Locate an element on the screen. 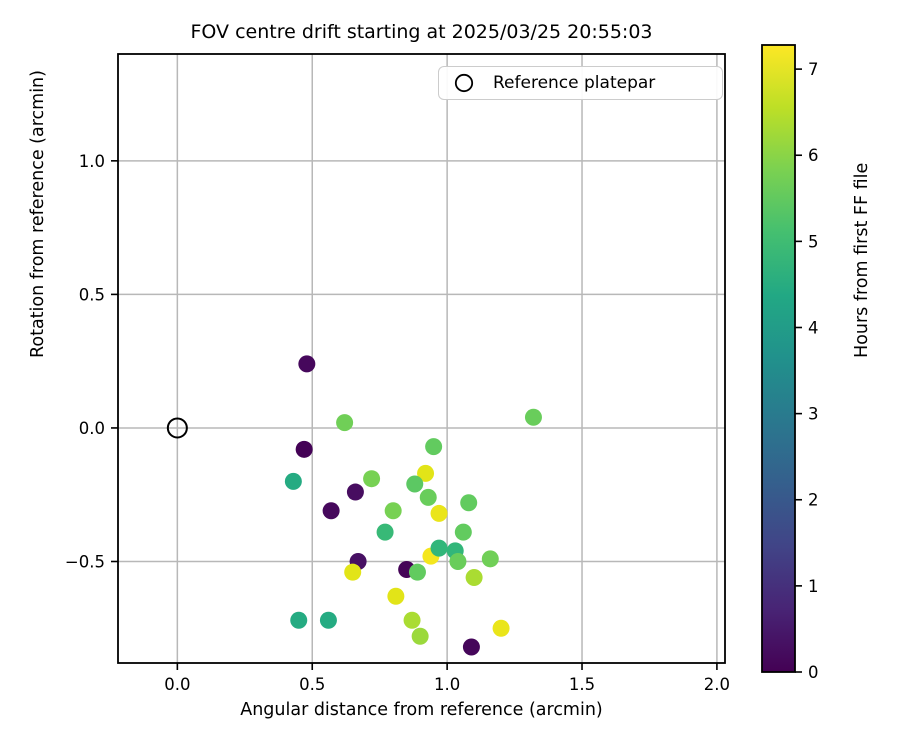  colorbar-tick-label: 1 is located at coordinates (813, 586).